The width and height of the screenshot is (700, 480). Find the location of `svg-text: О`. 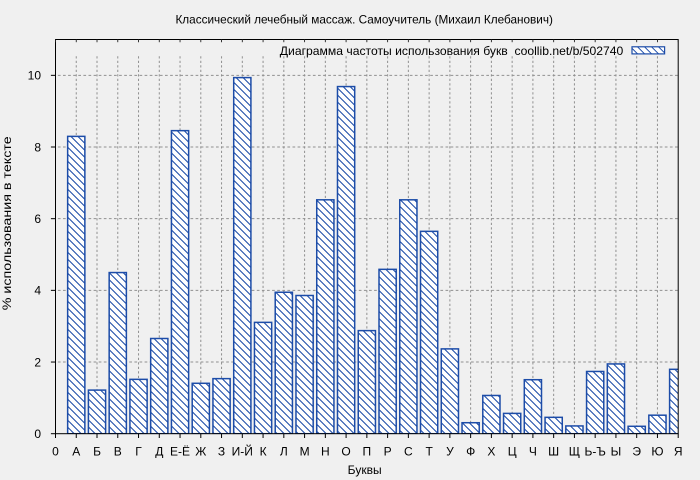

svg-text: О is located at coordinates (345, 451).